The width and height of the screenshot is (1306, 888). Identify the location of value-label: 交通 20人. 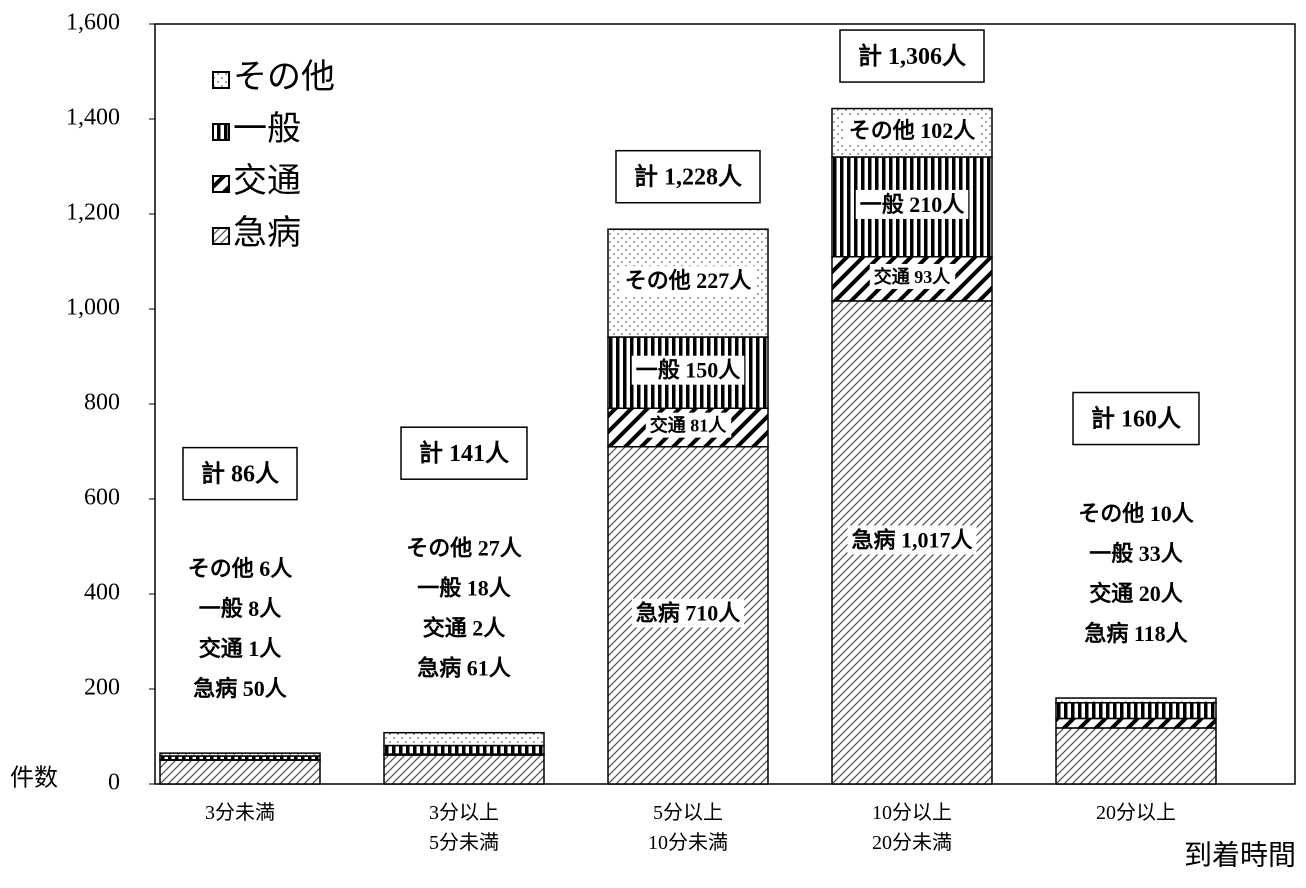
(1136, 593).